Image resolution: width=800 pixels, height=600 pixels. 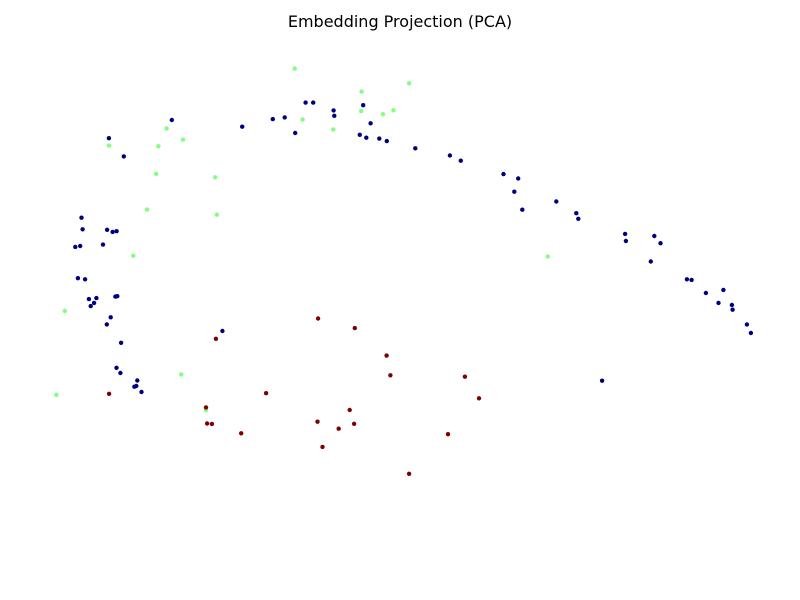 What do you see at coordinates (400, 21) in the screenshot?
I see `chart-title: Embedding Projection (PCA)` at bounding box center [400, 21].